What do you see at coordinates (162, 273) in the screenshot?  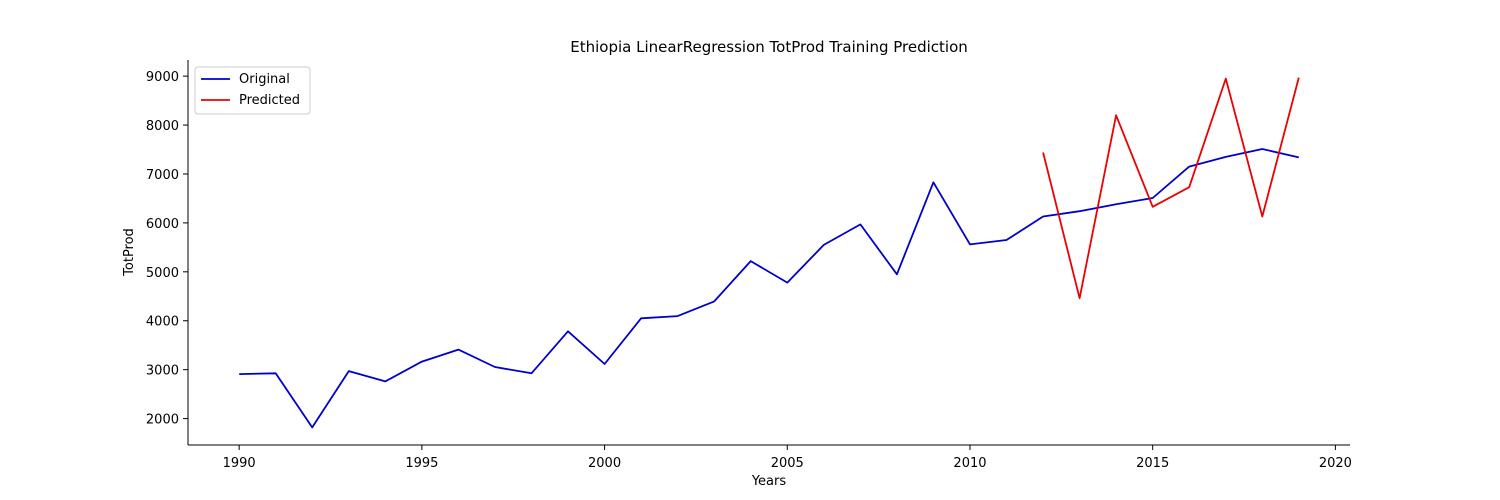 I see `y-tick-label: 5000` at bounding box center [162, 273].